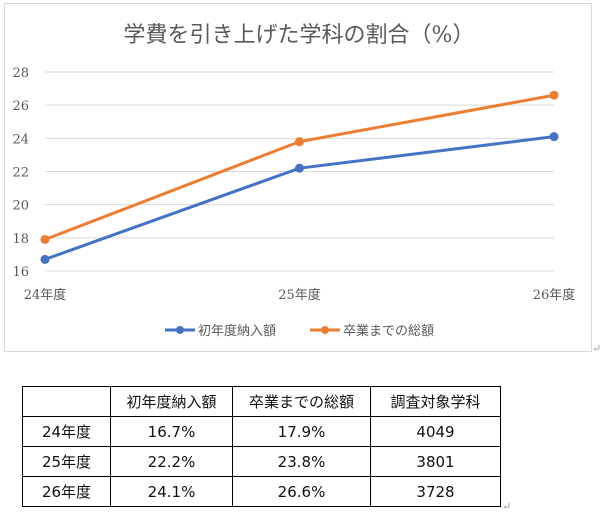 The image size is (600, 515). What do you see at coordinates (20, 139) in the screenshot?
I see `y-tick-label: 24` at bounding box center [20, 139].